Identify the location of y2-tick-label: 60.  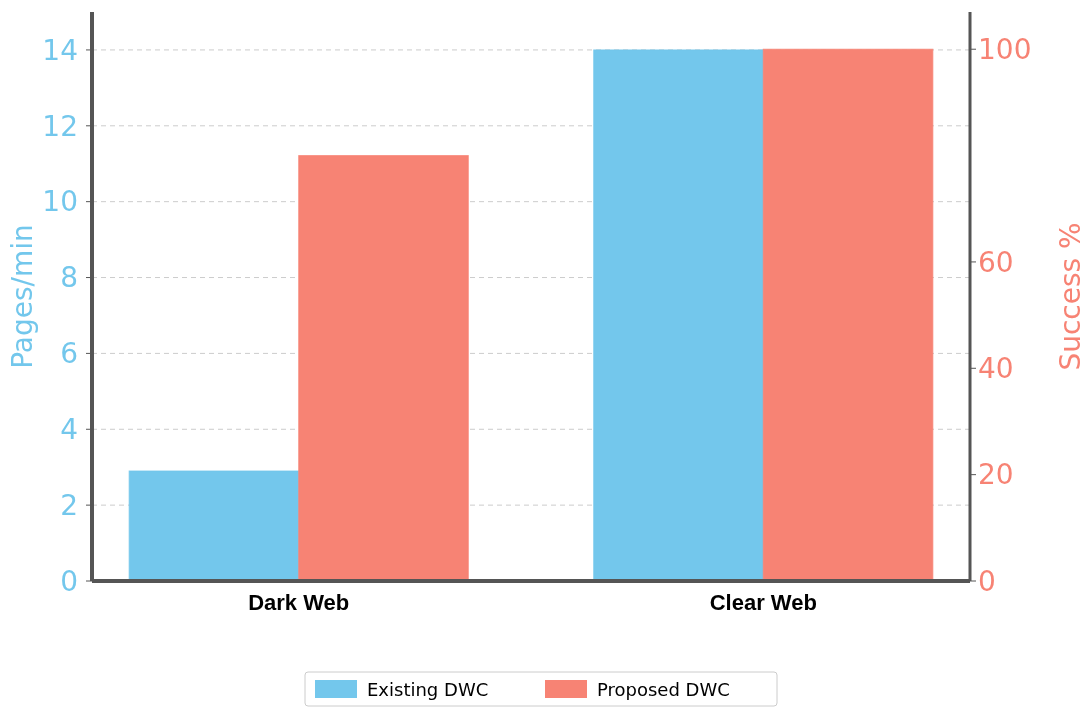
(996, 262).